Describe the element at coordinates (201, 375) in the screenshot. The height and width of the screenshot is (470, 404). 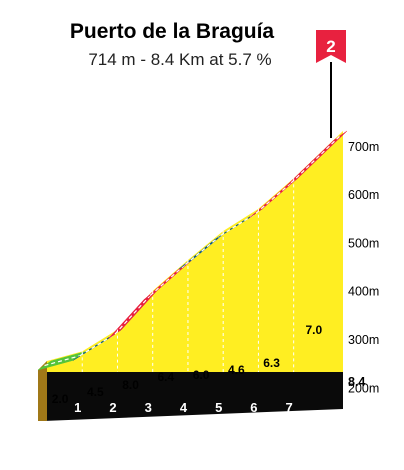
I see `segment-gradient-label: 6.0` at that location.